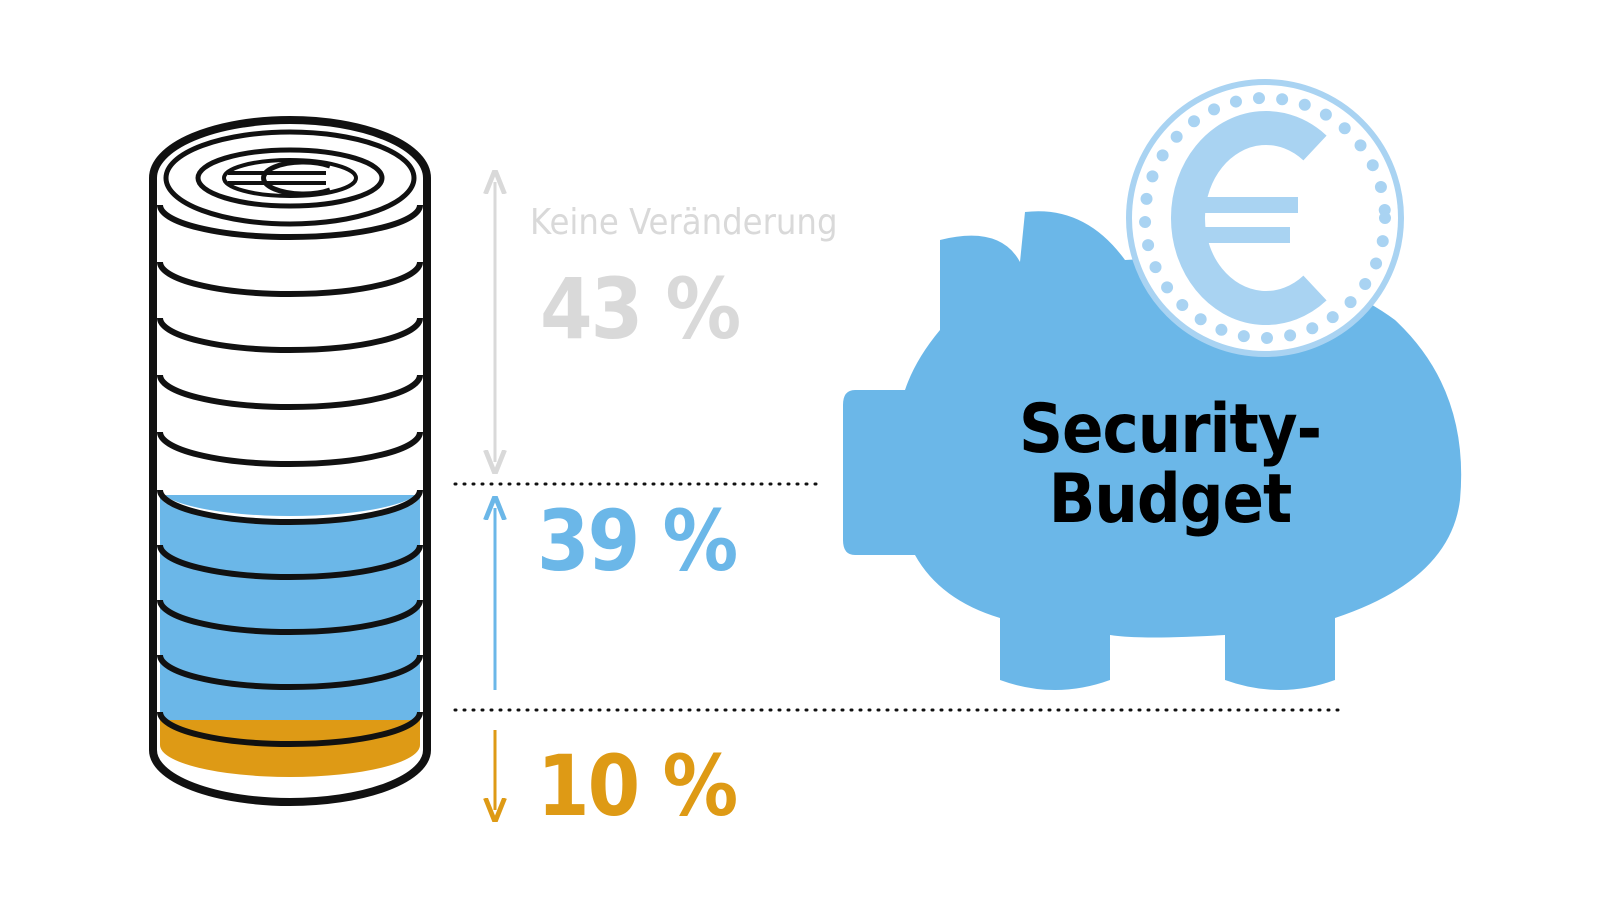  What do you see at coordinates (684, 222) in the screenshot?
I see `caption: Keine Veränderung` at bounding box center [684, 222].